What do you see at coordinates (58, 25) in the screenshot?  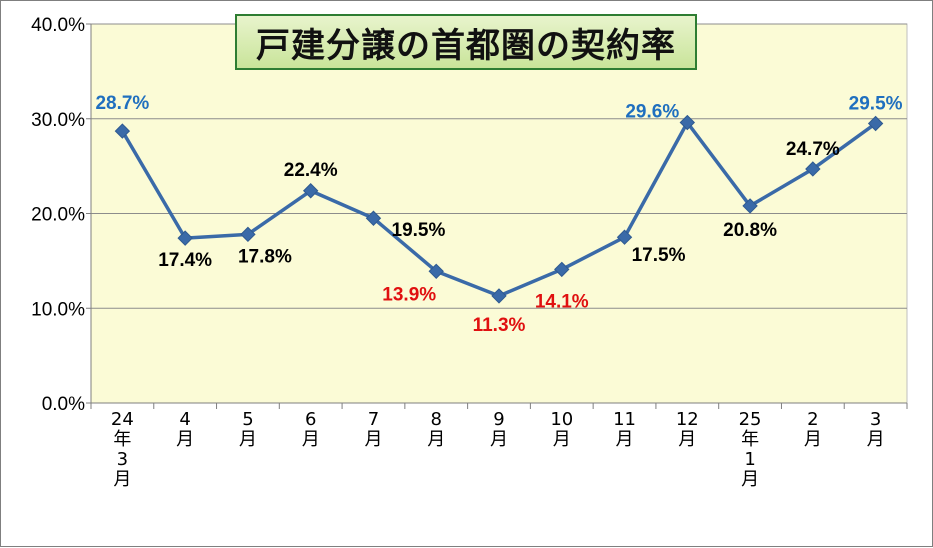 I see `y-tick-label: 40.0%` at bounding box center [58, 25].